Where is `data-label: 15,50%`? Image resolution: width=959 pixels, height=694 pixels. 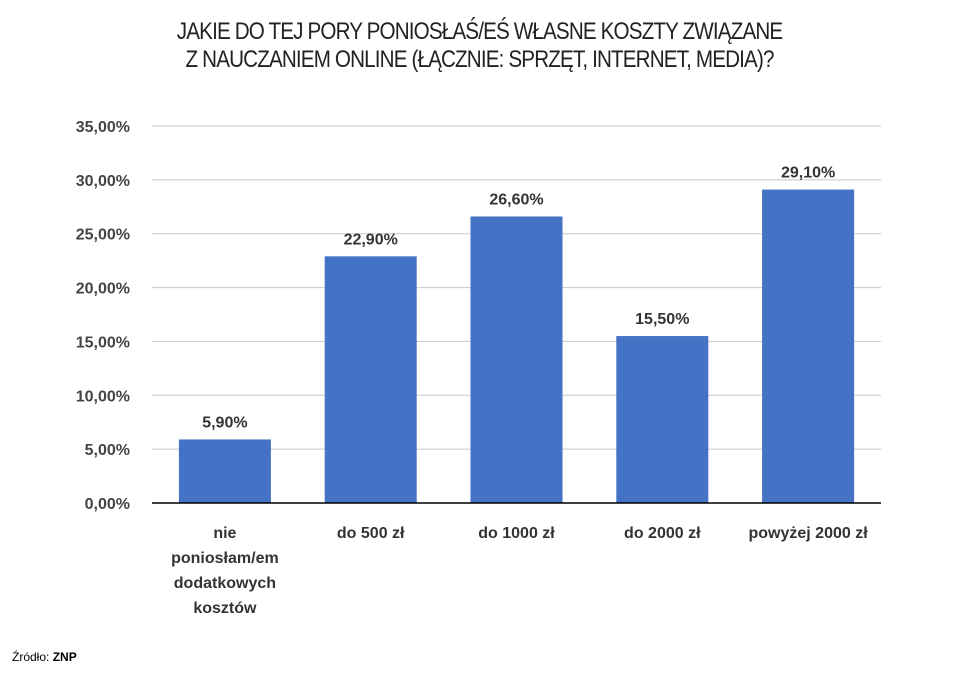
data-label: 15,50% is located at coordinates (662, 319).